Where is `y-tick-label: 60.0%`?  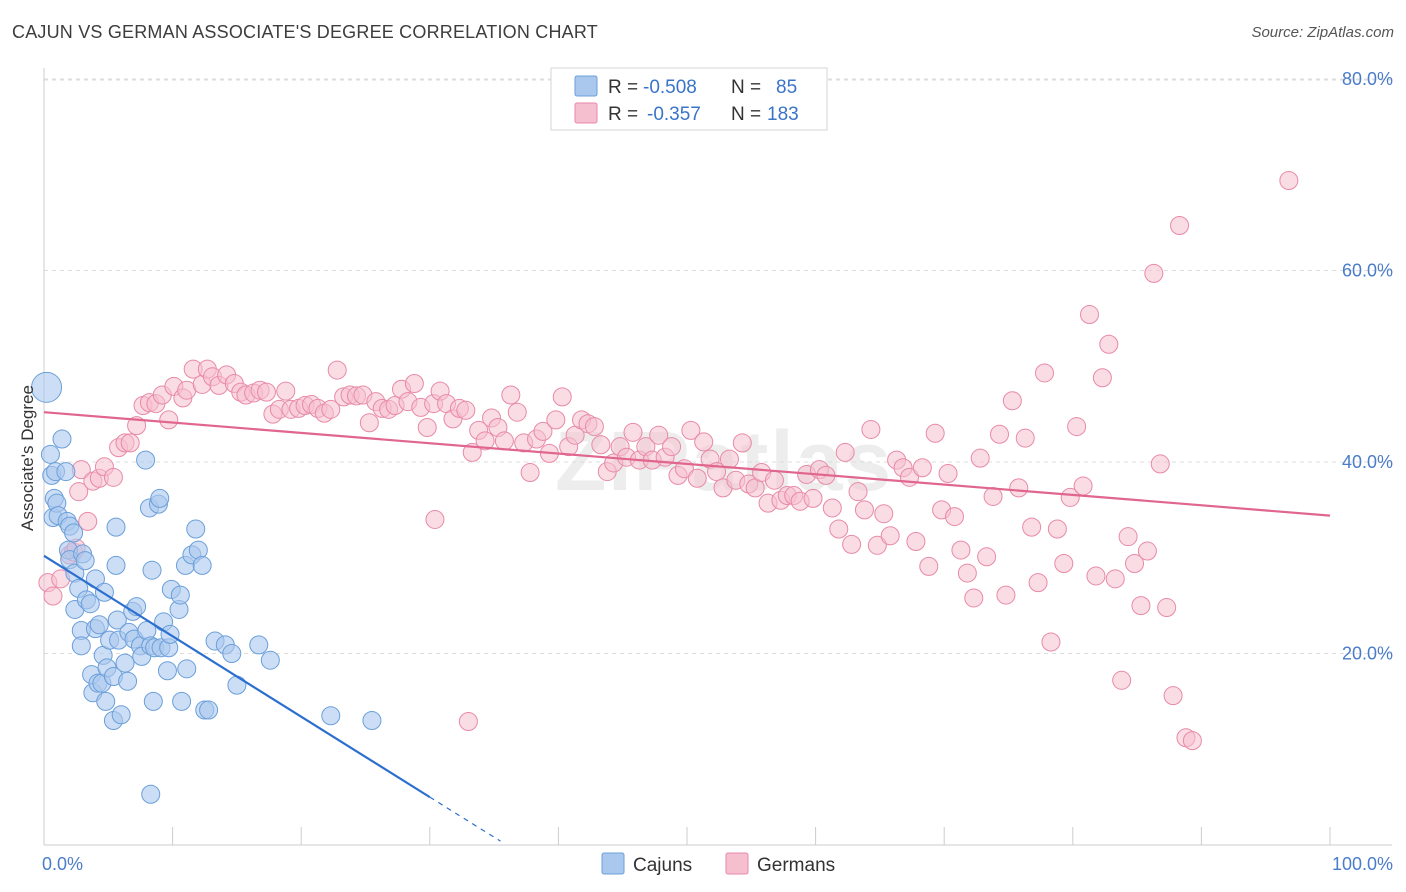 y-tick-label: 60.0% is located at coordinates (1367, 271).